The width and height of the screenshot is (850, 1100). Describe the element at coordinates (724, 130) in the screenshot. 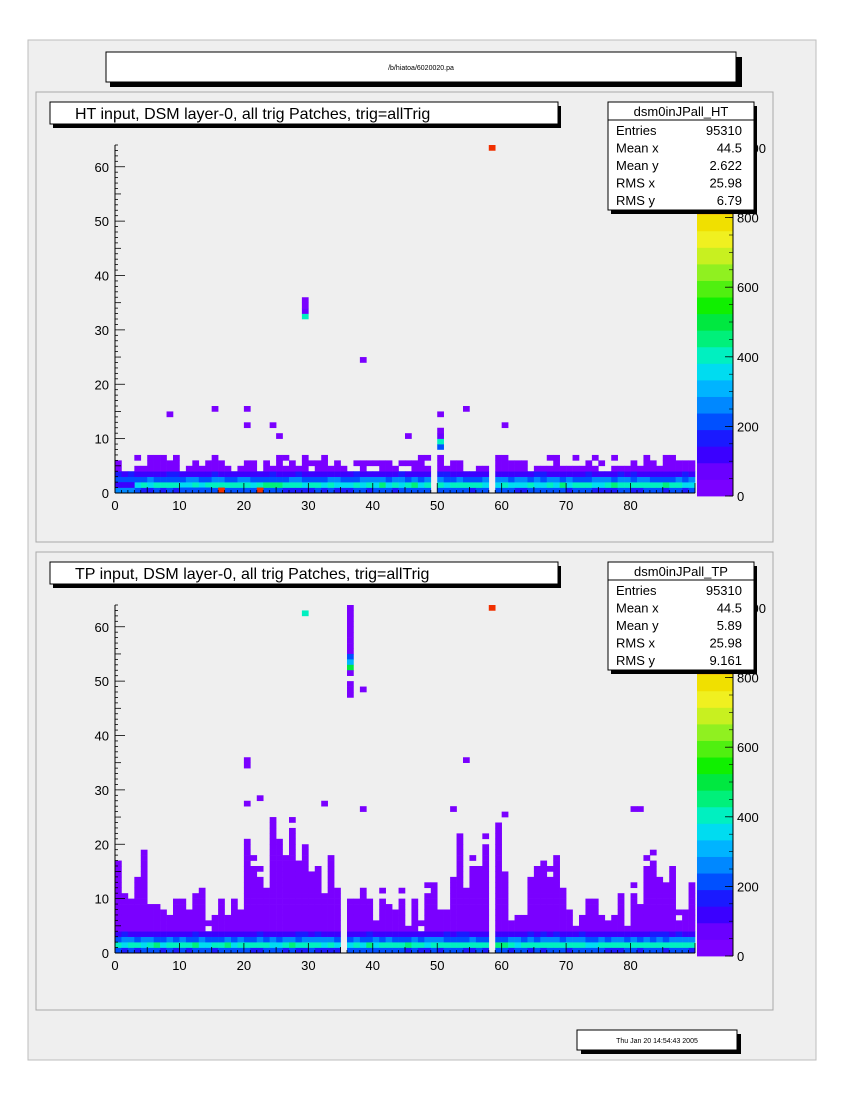

I see `stats-row-value: 95310` at that location.